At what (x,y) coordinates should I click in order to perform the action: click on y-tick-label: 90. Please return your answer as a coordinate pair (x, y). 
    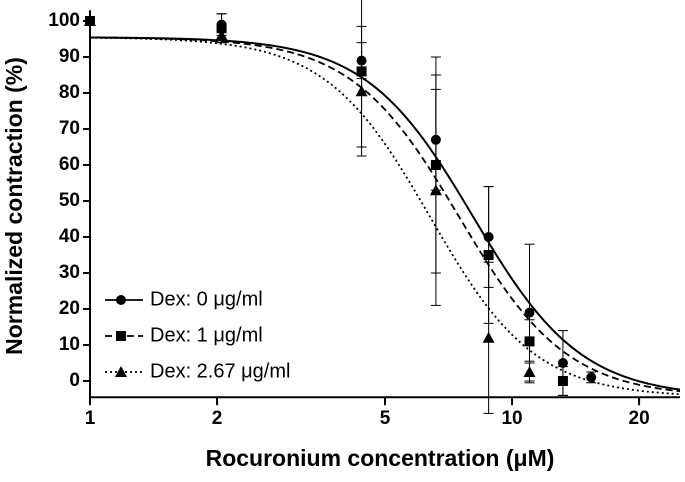
    Looking at the image, I should click on (69, 56).